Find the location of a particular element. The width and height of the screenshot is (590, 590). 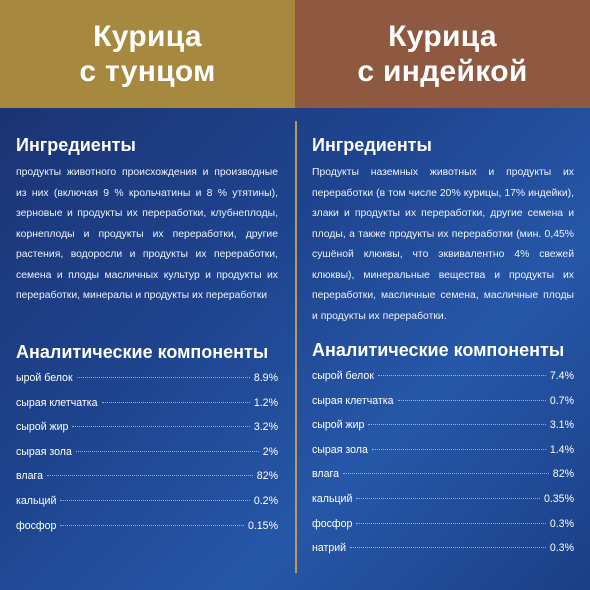

left-product-title: Курица с тунцом is located at coordinates (147, 54).